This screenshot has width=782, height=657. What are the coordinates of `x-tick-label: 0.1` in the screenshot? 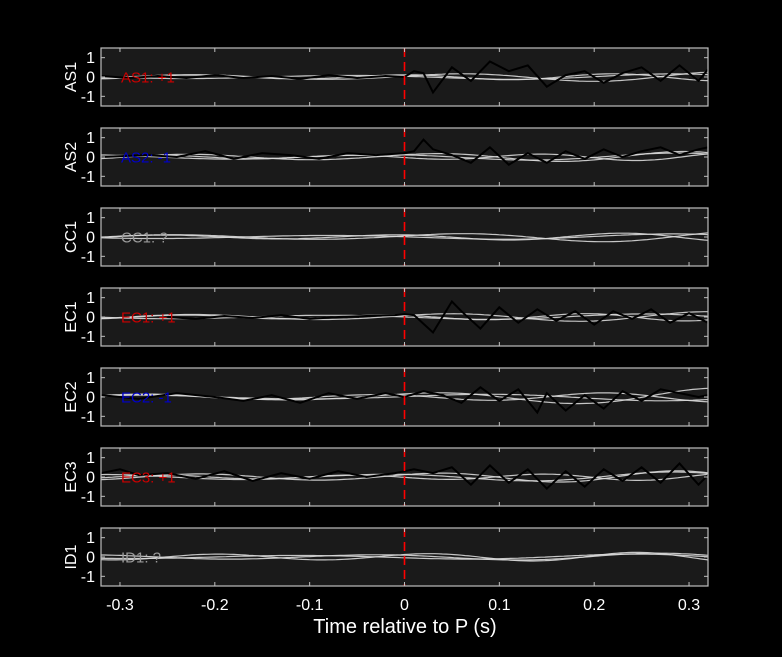 It's located at (499, 605).